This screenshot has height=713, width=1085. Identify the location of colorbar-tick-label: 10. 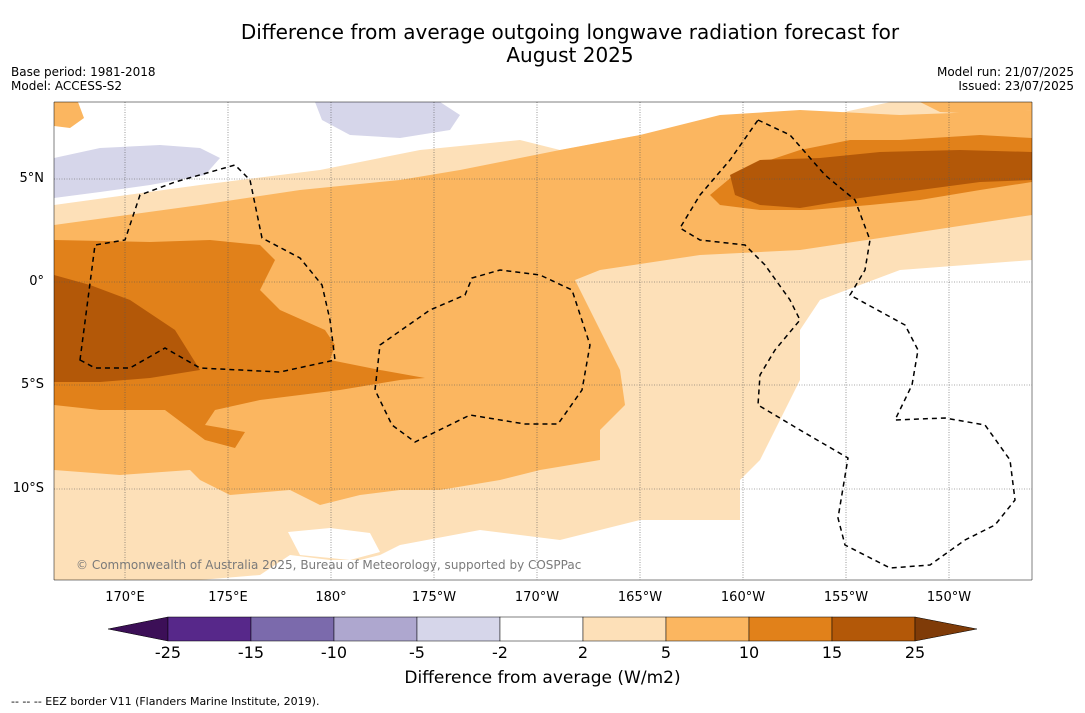
(749, 652).